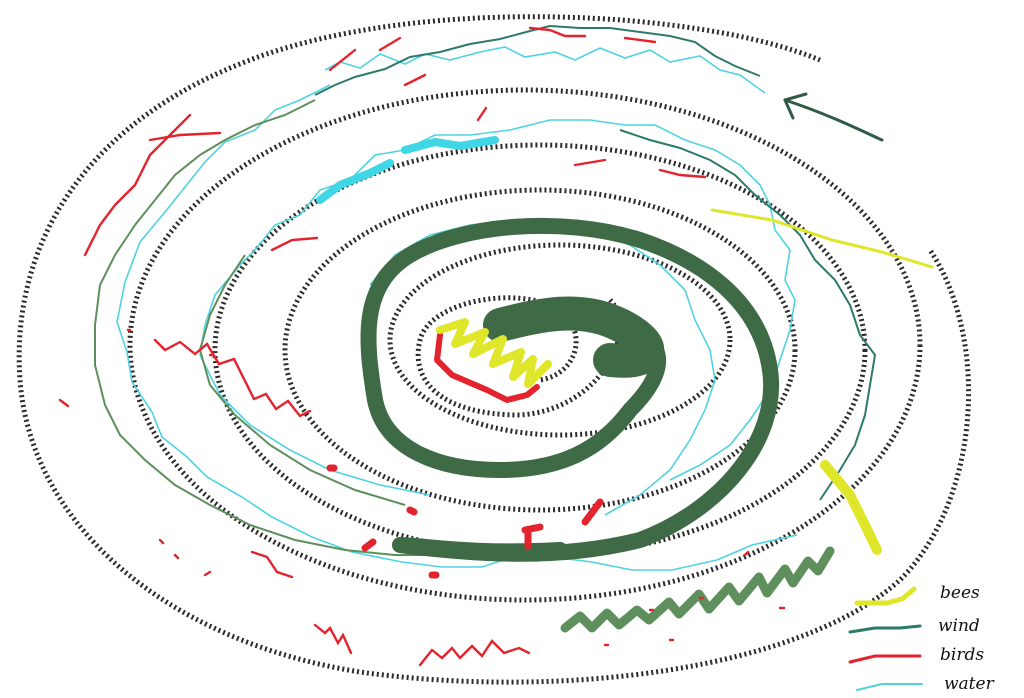 The height and width of the screenshot is (698, 1024). What do you see at coordinates (885, 629) in the screenshot?
I see `legend-swatch-wind` at bounding box center [885, 629].